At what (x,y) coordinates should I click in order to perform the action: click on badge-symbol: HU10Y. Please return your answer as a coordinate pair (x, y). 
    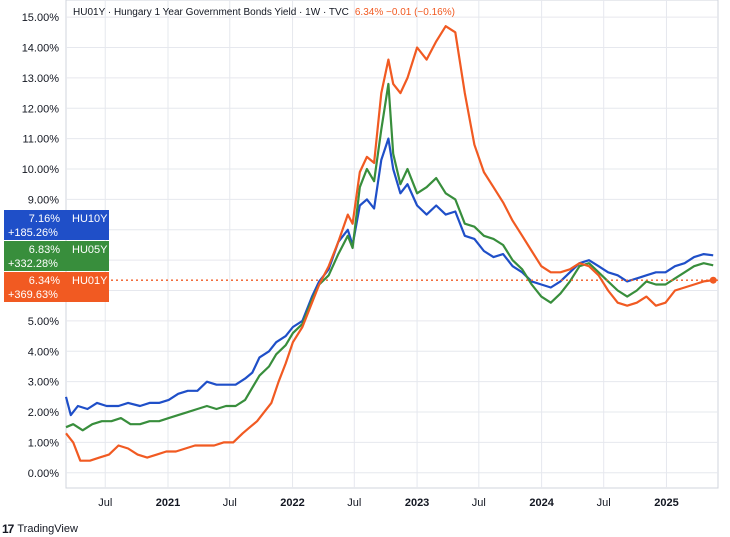
    Looking at the image, I should click on (90, 219).